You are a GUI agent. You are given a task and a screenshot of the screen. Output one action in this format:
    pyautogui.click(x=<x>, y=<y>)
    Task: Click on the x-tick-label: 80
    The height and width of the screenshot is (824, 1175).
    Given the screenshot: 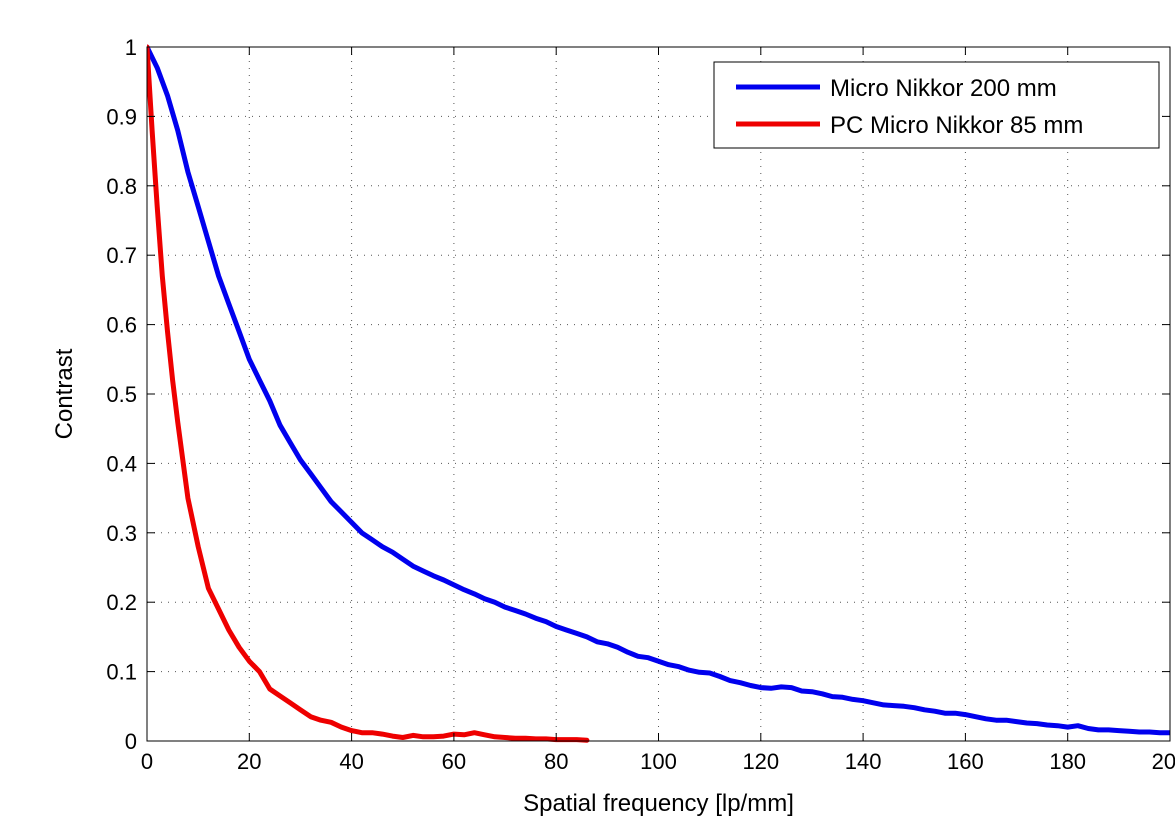 What is the action you would take?
    pyautogui.click(x=556, y=761)
    